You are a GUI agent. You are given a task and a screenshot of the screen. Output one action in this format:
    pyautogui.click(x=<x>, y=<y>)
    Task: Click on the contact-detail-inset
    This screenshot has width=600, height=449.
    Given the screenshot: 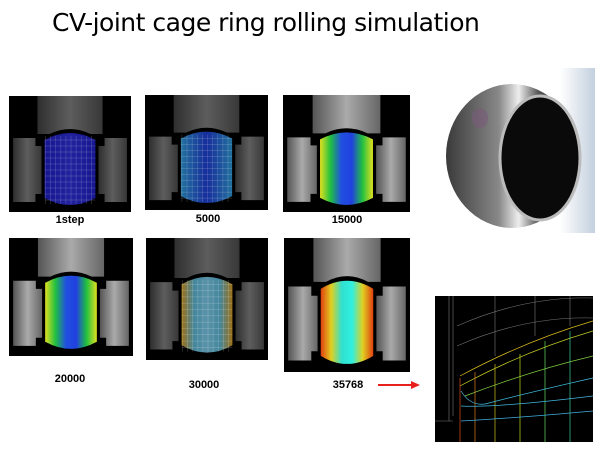 What is the action you would take?
    pyautogui.click(x=514, y=369)
    